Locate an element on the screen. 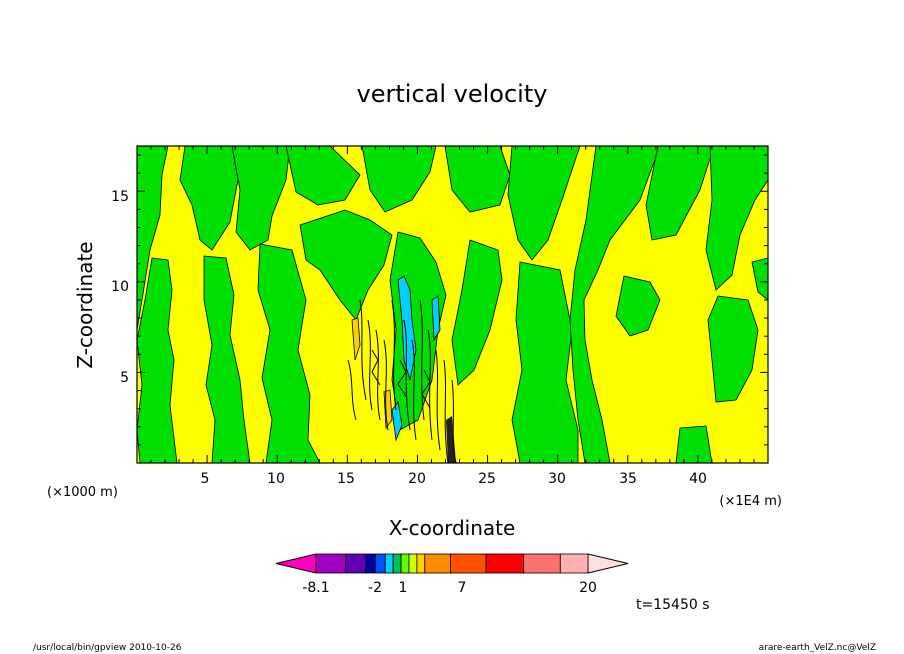  colorbar-tick-label: 20 is located at coordinates (588, 588).